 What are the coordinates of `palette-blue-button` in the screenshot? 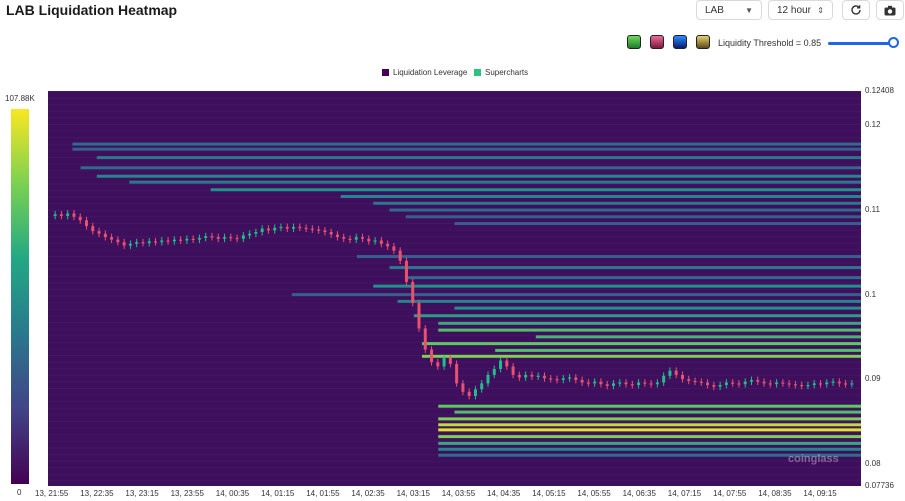 It's located at (680, 42).